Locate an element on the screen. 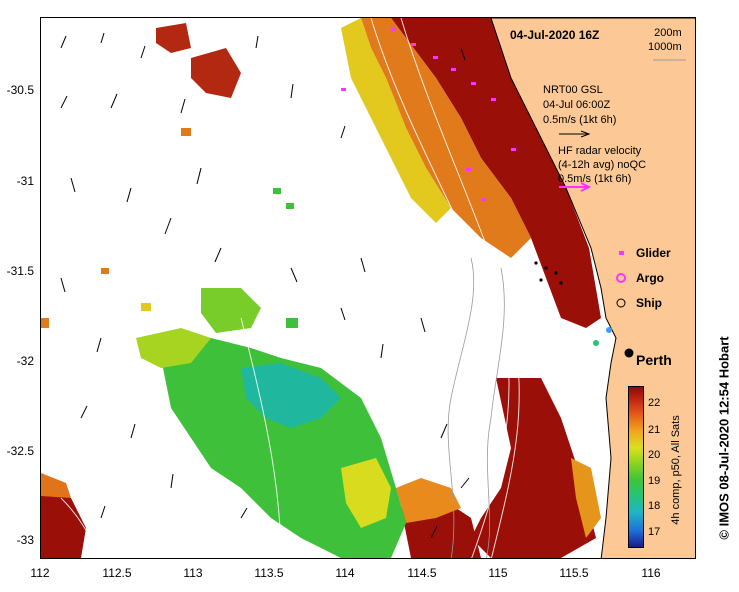  x-tick-label: 115.5 is located at coordinates (574, 573).